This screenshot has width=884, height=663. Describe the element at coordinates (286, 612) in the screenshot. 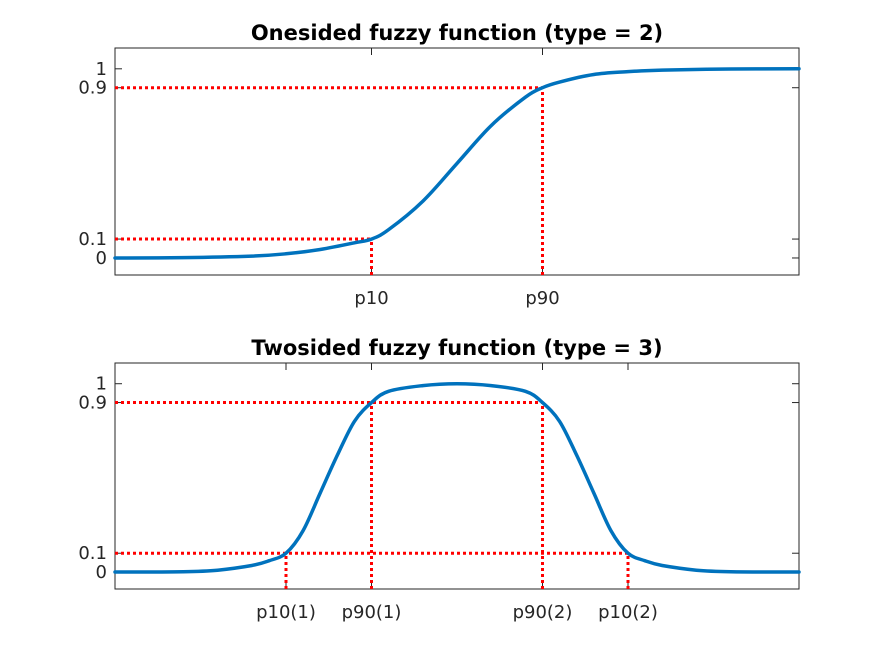

I see `x-tick-label: p10(1)` at that location.